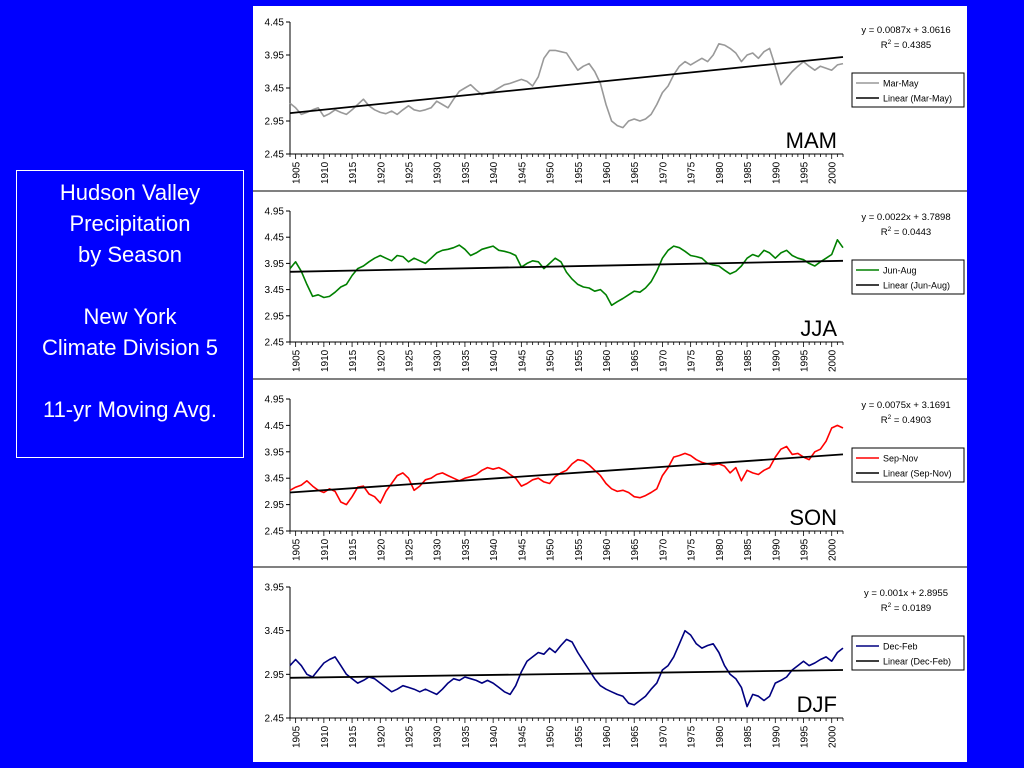  I want to click on r-squared-label: R2 = 0.0443, so click(906, 232).